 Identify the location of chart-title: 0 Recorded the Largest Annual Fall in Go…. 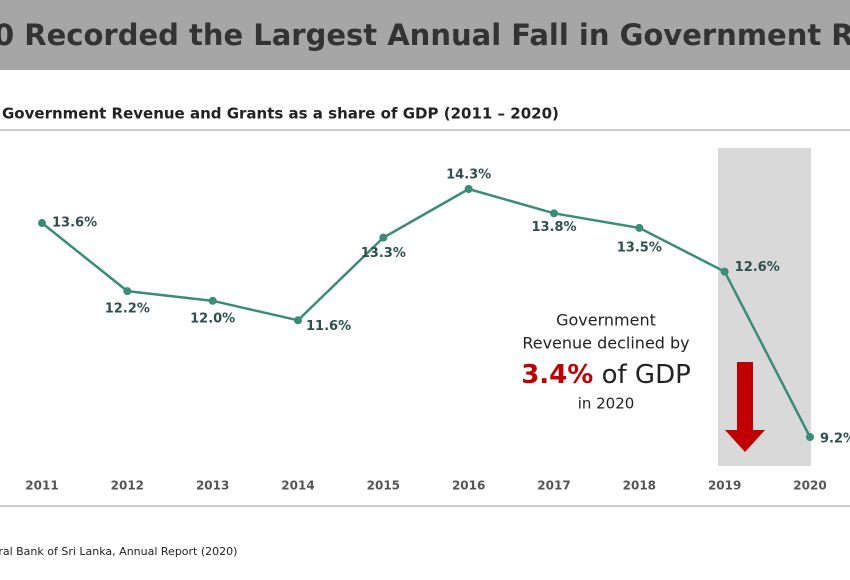
(425, 35).